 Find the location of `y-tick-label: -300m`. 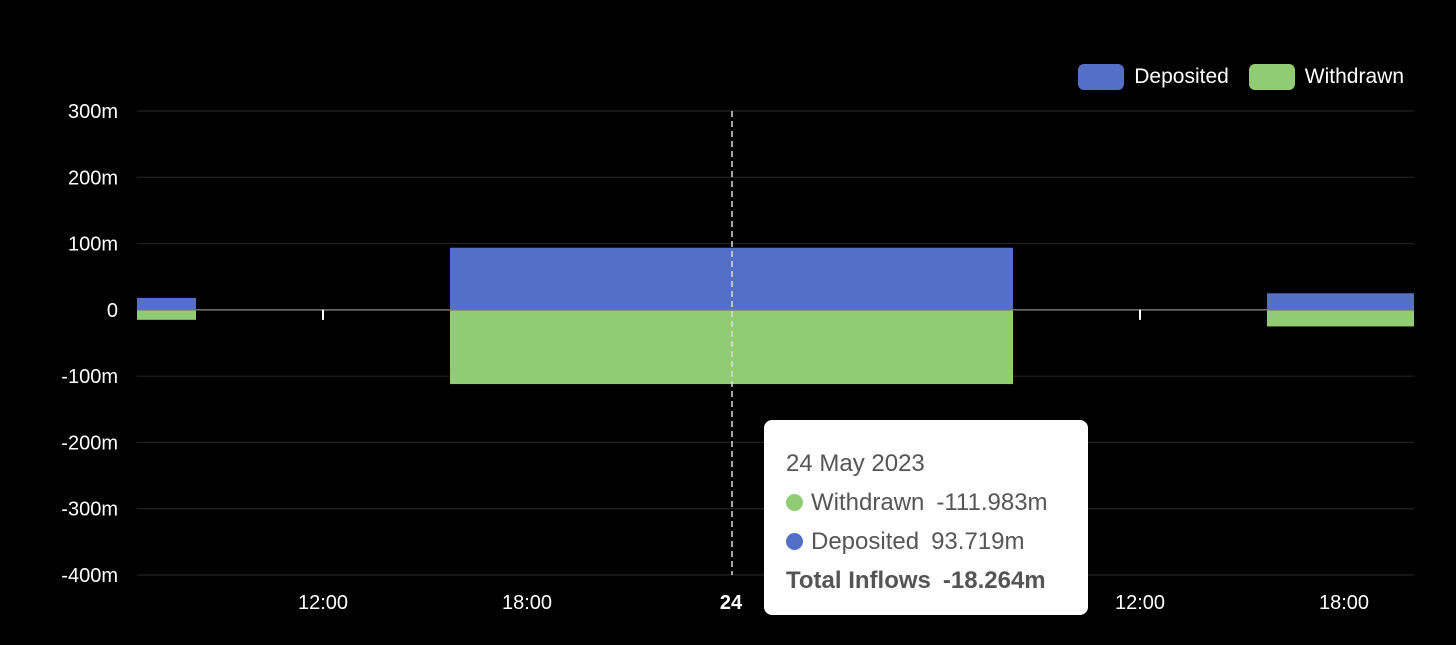

y-tick-label: -300m is located at coordinates (89, 510).